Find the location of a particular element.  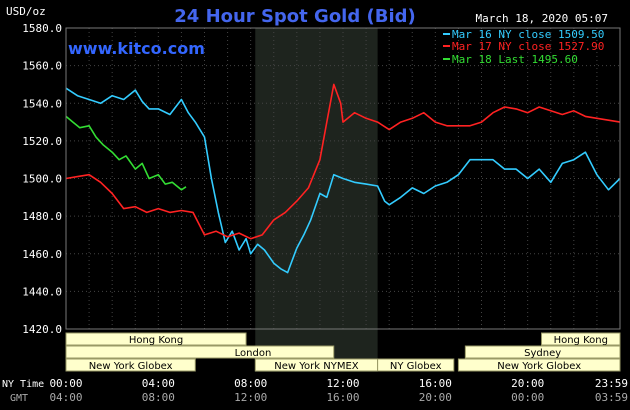

legend-item-mar17: Mar 17 NY close 1527.90 is located at coordinates (523, 46).